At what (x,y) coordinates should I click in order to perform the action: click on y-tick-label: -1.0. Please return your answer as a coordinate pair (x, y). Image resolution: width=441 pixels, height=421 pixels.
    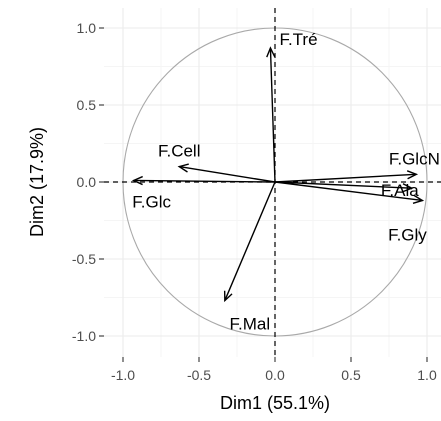
    Looking at the image, I should click on (84, 336).